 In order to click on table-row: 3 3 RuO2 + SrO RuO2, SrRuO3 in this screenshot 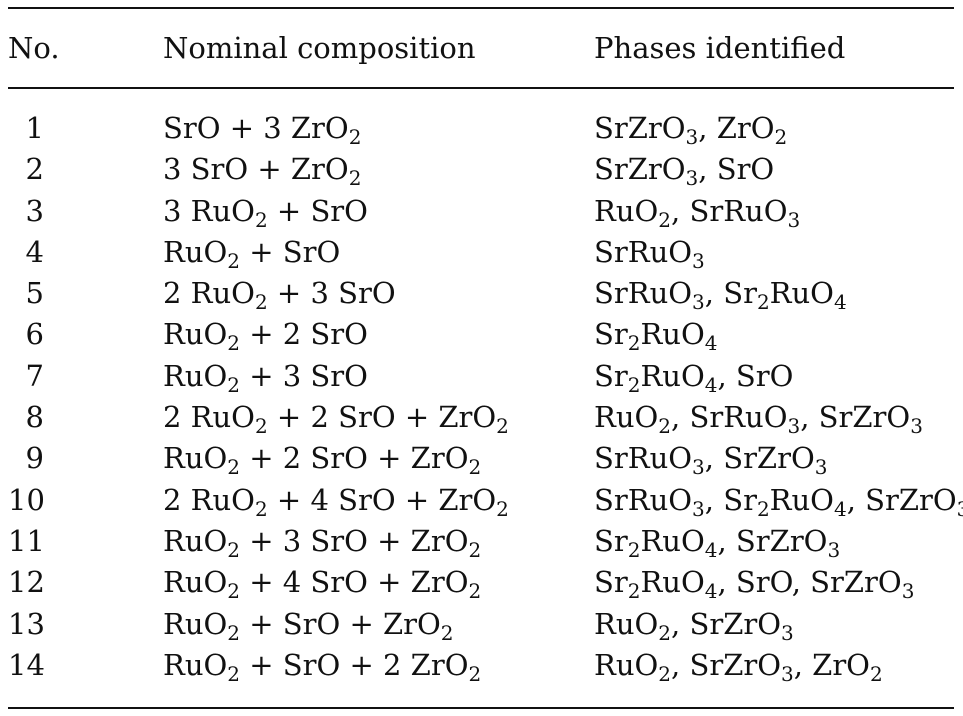, I will do `click(481, 211)`.